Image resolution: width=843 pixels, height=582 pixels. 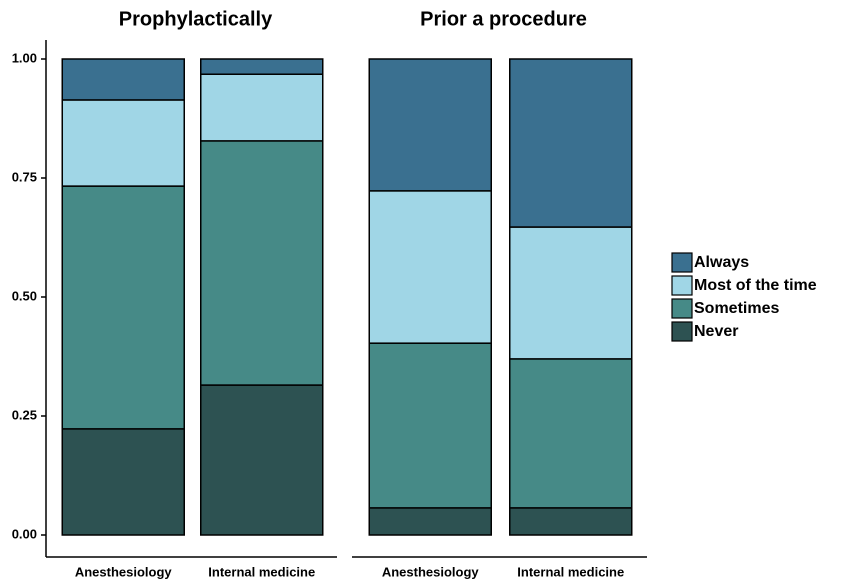 What do you see at coordinates (24, 295) in the screenshot?
I see `y-tick-label: 0.50` at bounding box center [24, 295].